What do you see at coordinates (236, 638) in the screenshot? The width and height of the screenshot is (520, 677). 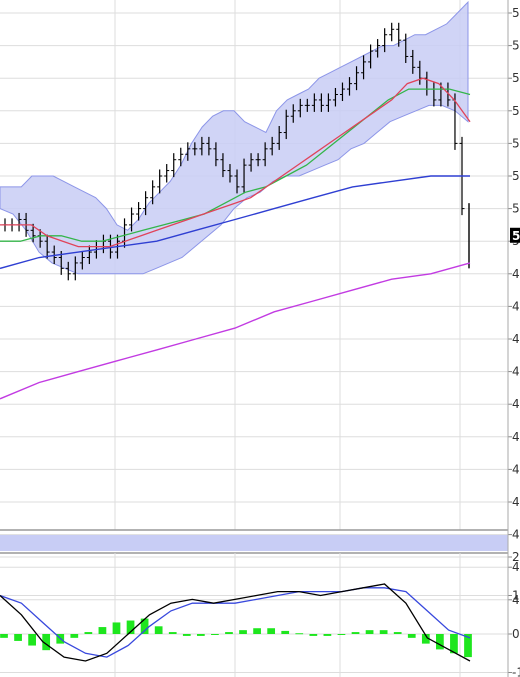 I see `macd-histogram` at bounding box center [236, 638].